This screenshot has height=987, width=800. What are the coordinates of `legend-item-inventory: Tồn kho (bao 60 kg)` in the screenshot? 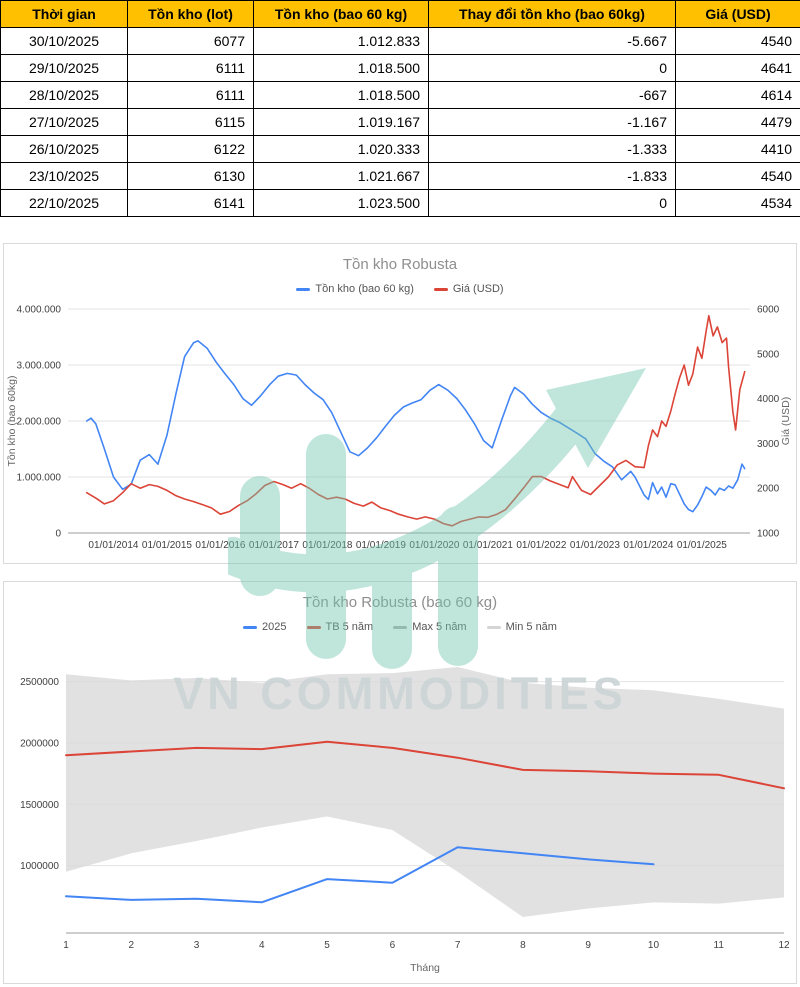 It's located at (355, 289).